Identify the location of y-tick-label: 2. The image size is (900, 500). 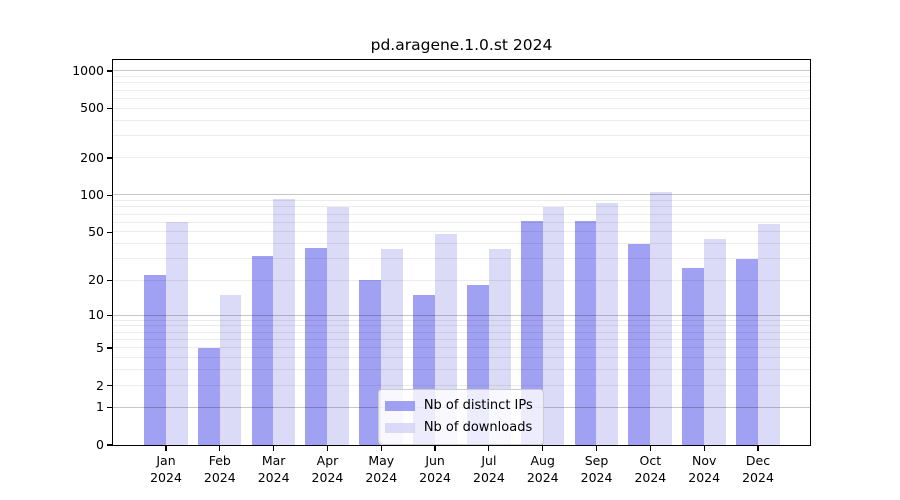
(100, 385).